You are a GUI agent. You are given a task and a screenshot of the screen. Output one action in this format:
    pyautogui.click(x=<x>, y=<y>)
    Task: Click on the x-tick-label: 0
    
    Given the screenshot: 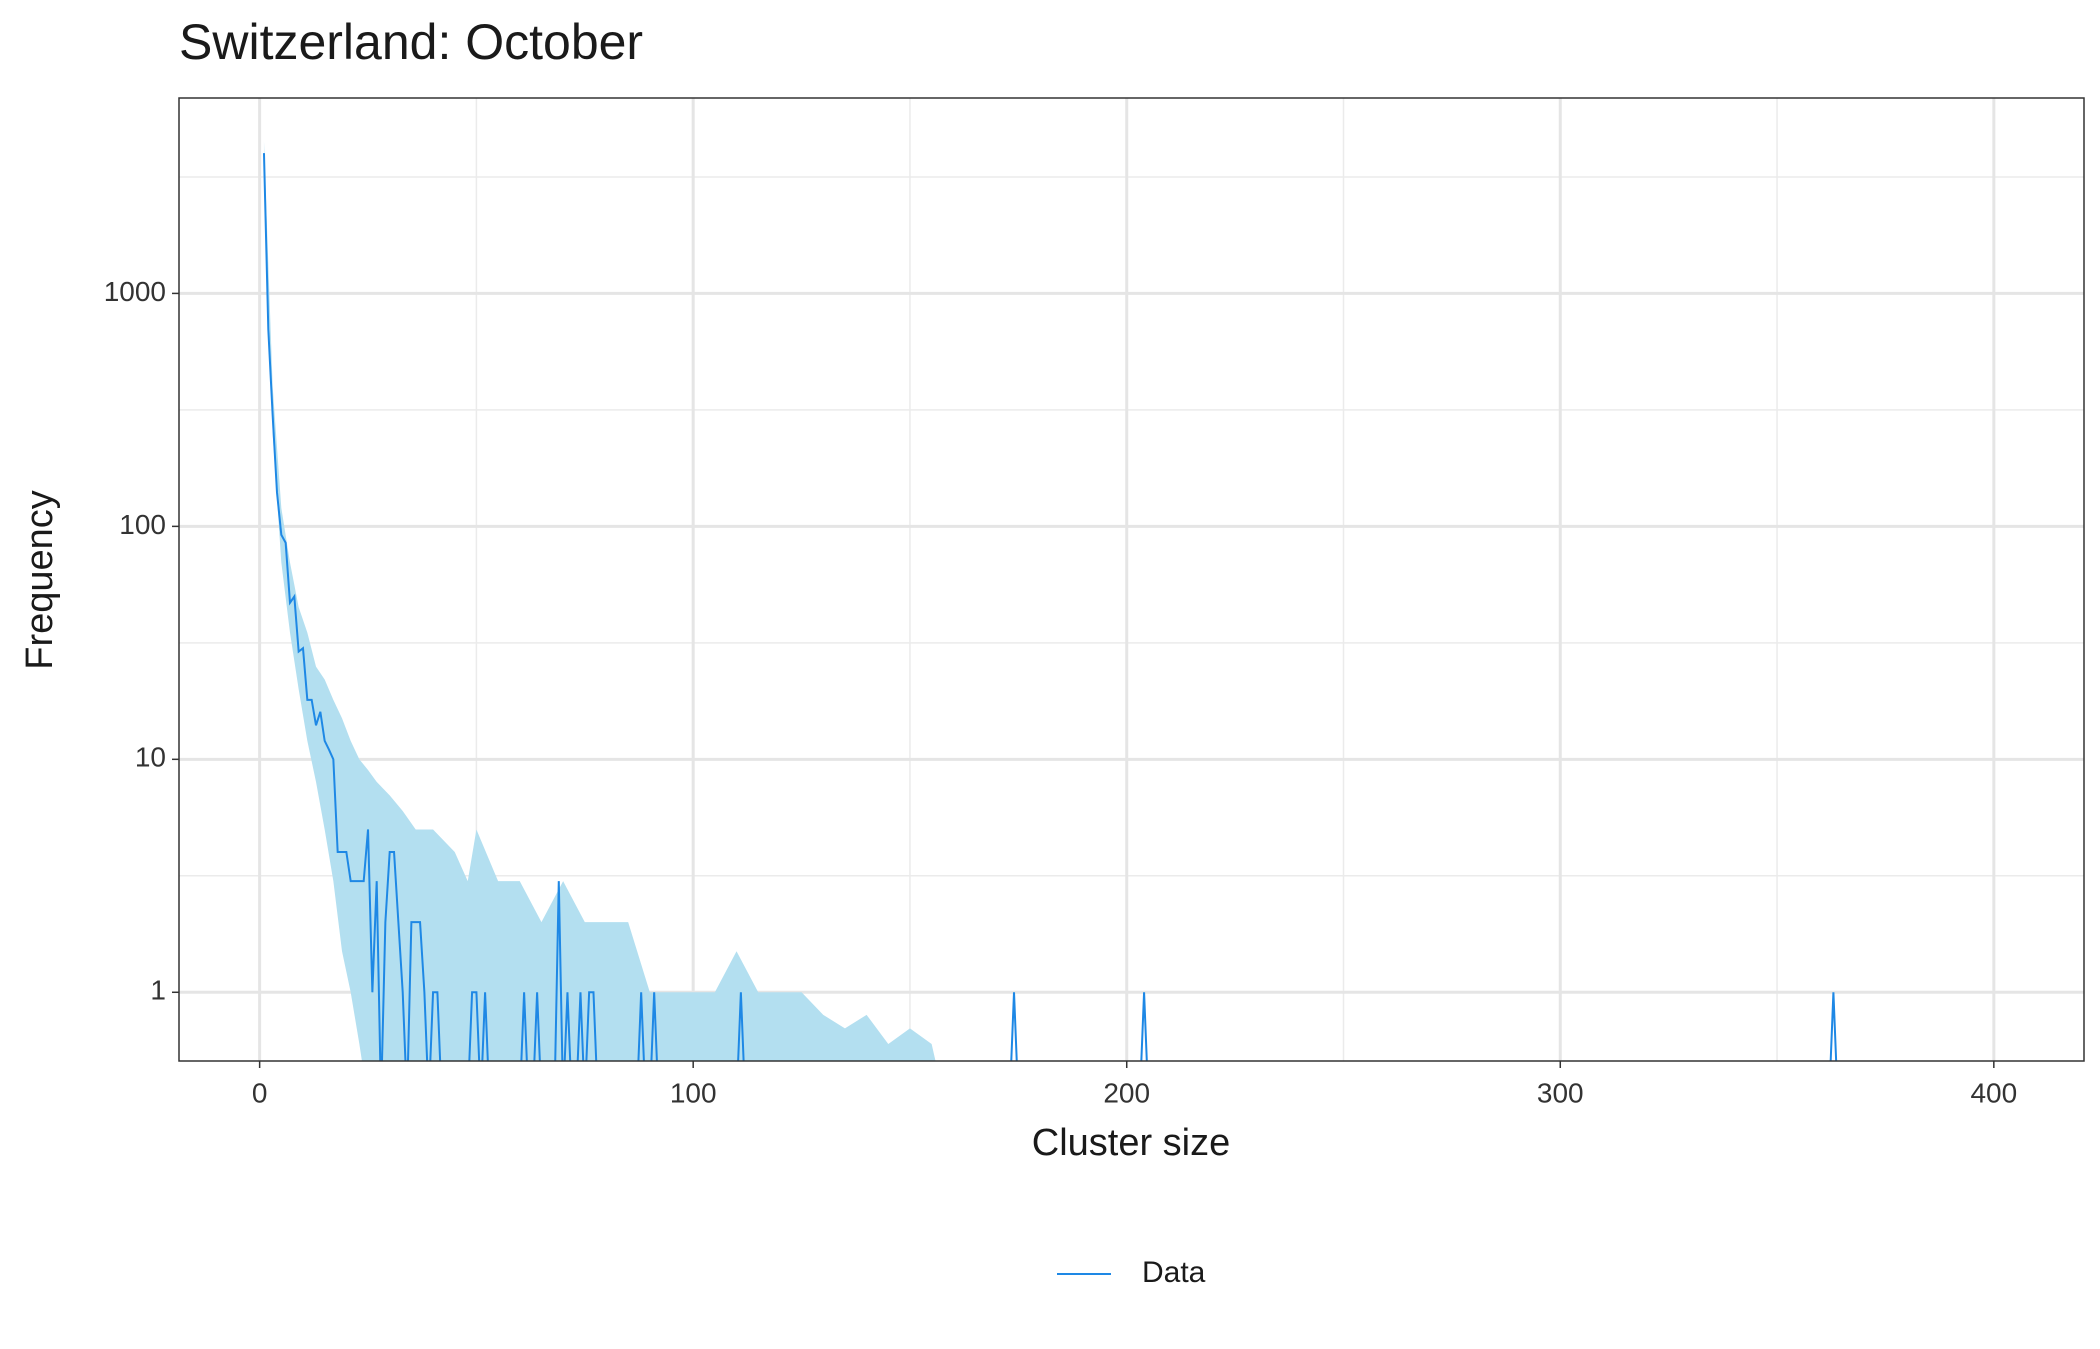 What is the action you would take?
    pyautogui.click(x=260, y=1092)
    